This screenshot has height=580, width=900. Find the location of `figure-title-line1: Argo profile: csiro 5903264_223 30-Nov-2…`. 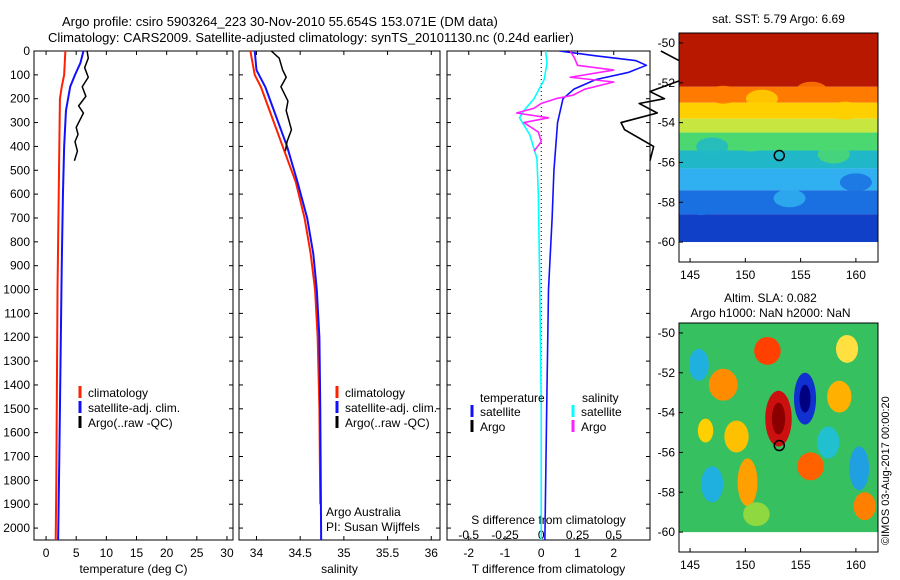

figure-title-line1: Argo profile: csiro 5903264_223 30-Nov-2… is located at coordinates (280, 21).